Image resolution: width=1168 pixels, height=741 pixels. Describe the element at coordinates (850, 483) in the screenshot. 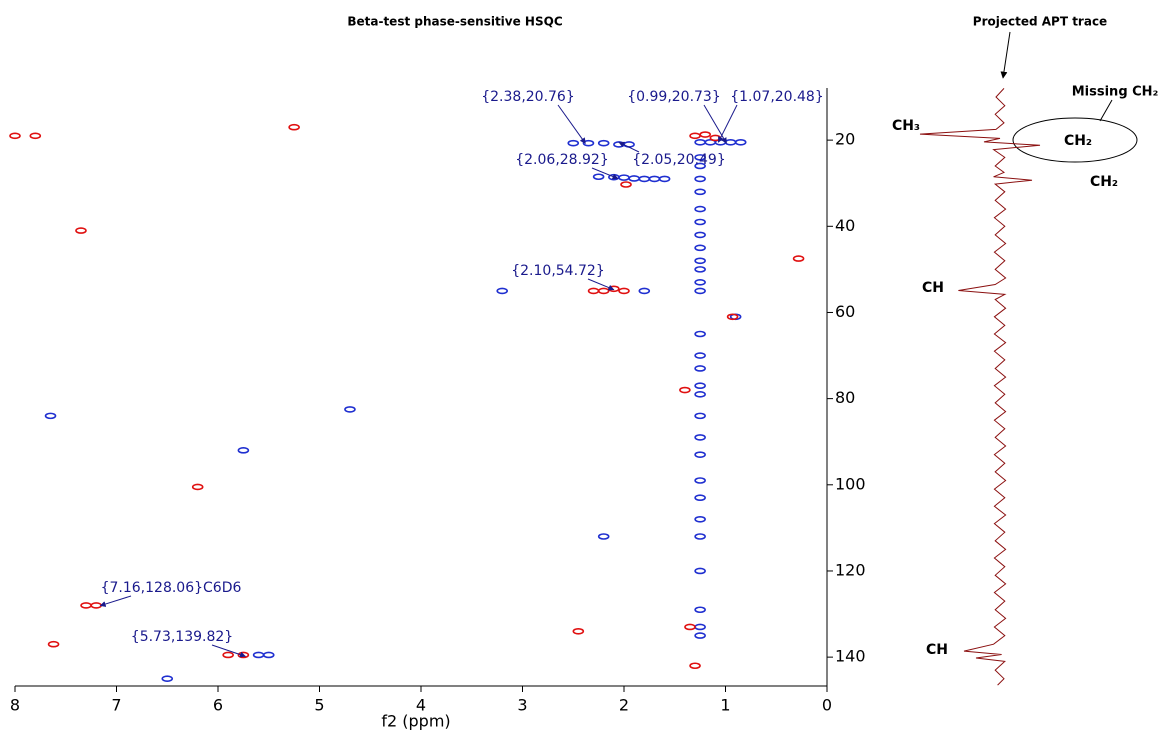

I see `y-tick-label: 100` at that location.